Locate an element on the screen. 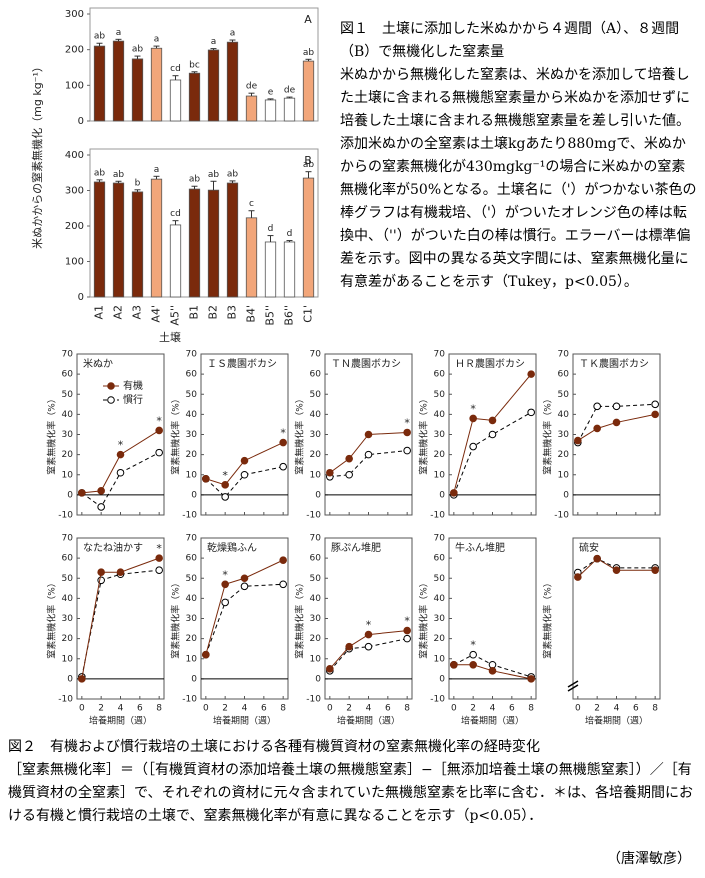  y-tick-label: 0 is located at coordinates (318, 679).